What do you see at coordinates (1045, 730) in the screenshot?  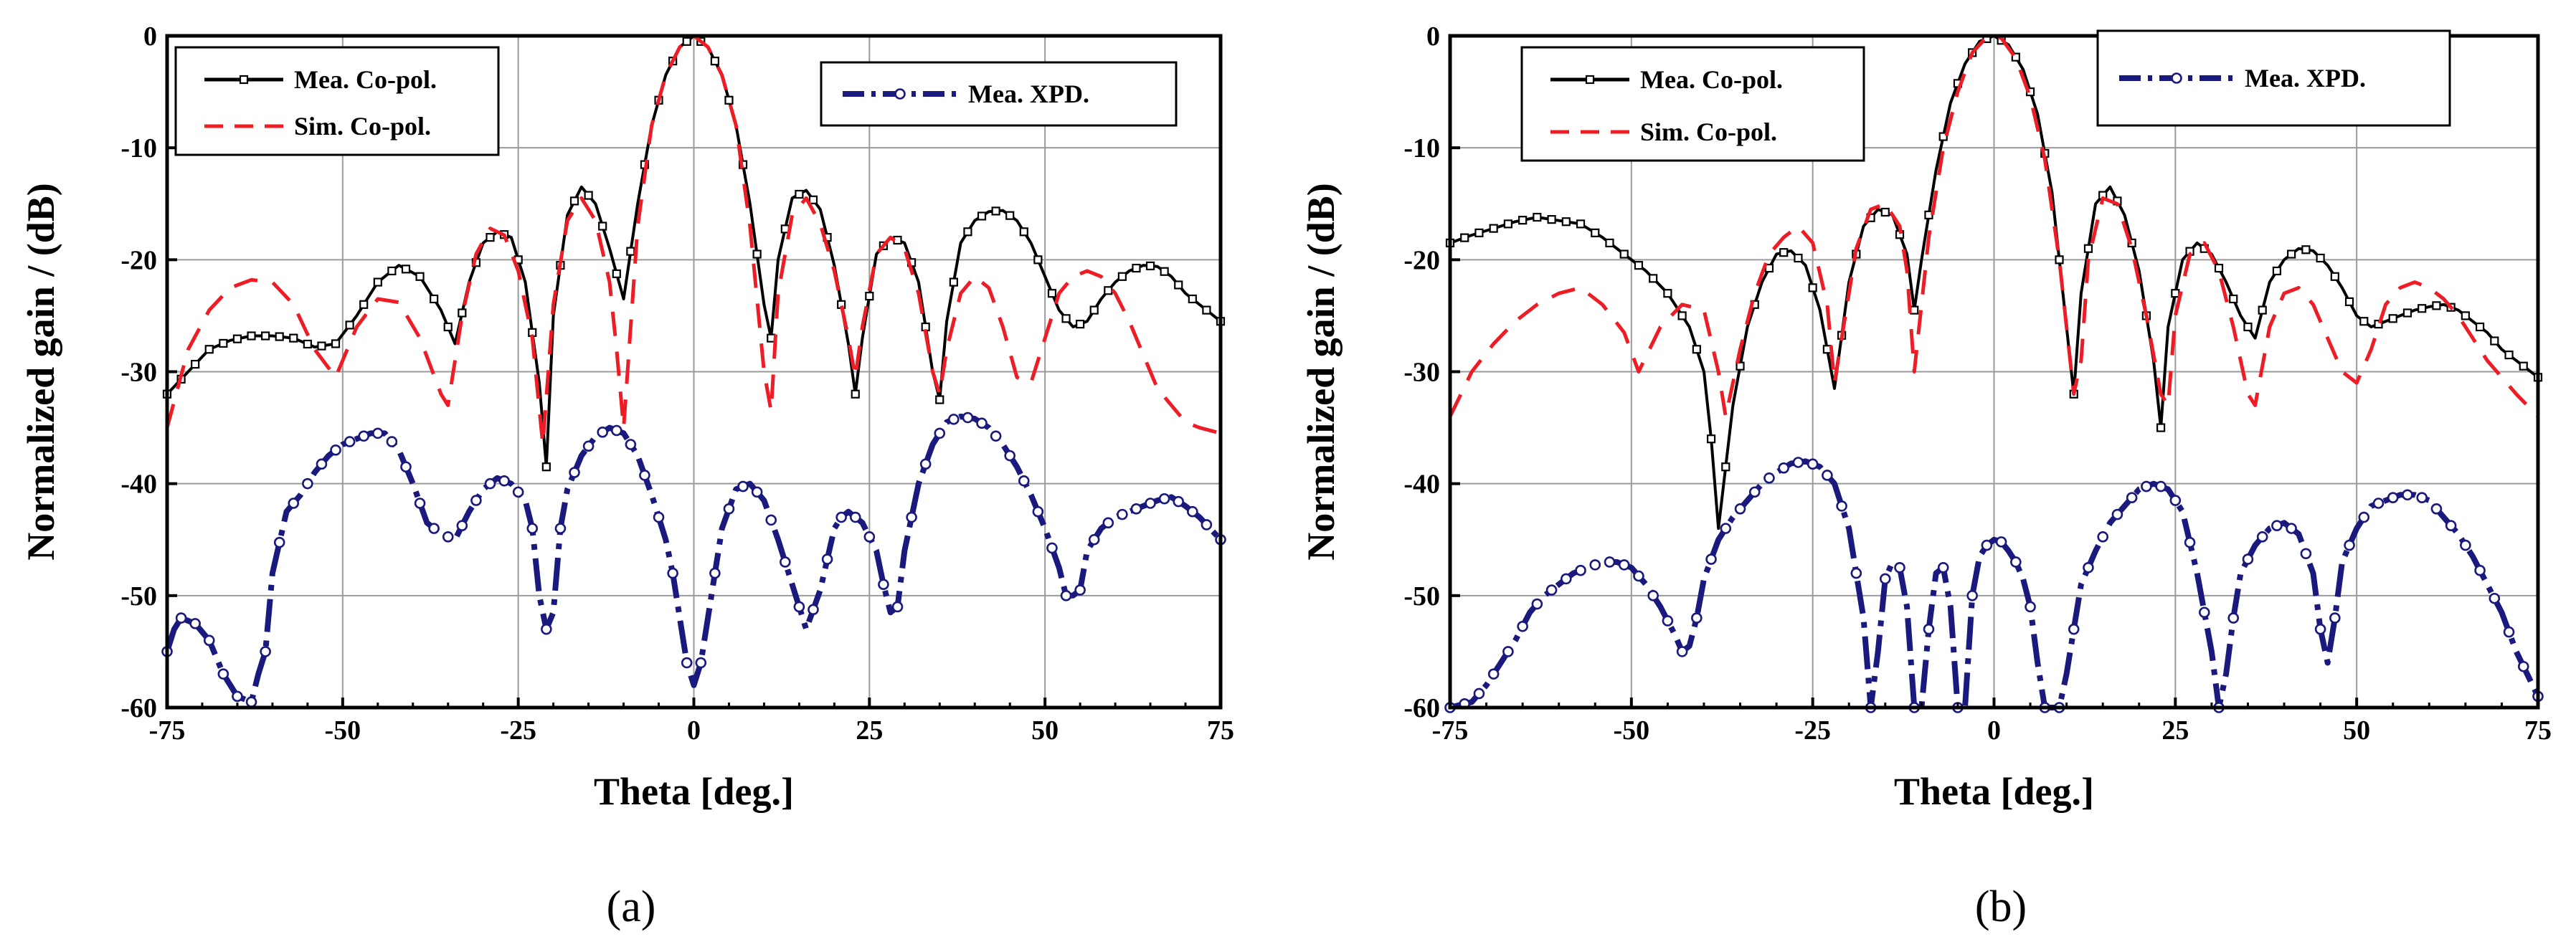 I see `x-tick-label: 50` at bounding box center [1045, 730].